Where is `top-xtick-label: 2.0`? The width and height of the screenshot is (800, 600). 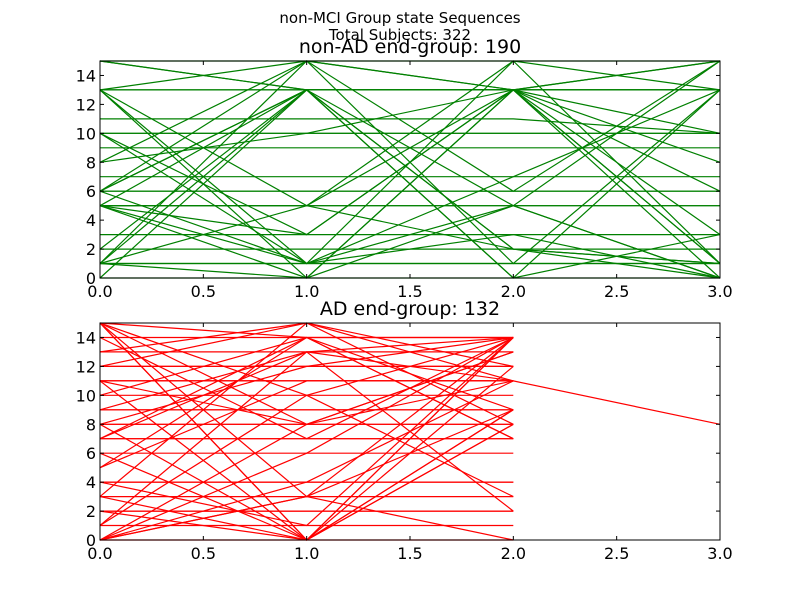
top-xtick-label: 2.0 is located at coordinates (513, 291).